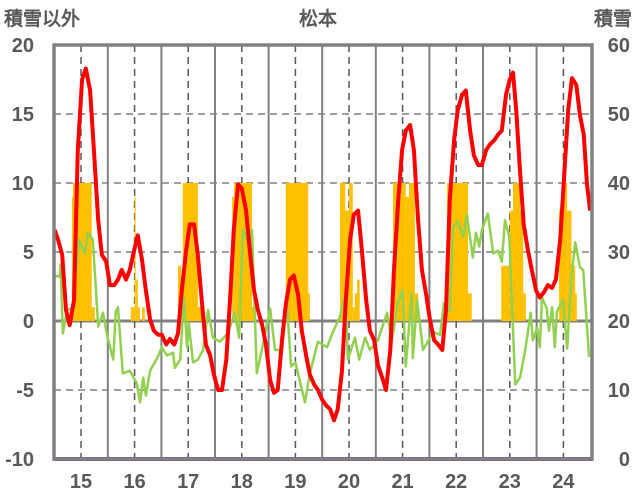 The image size is (636, 501). I want to click on x-tick-label: 19, so click(295, 482).